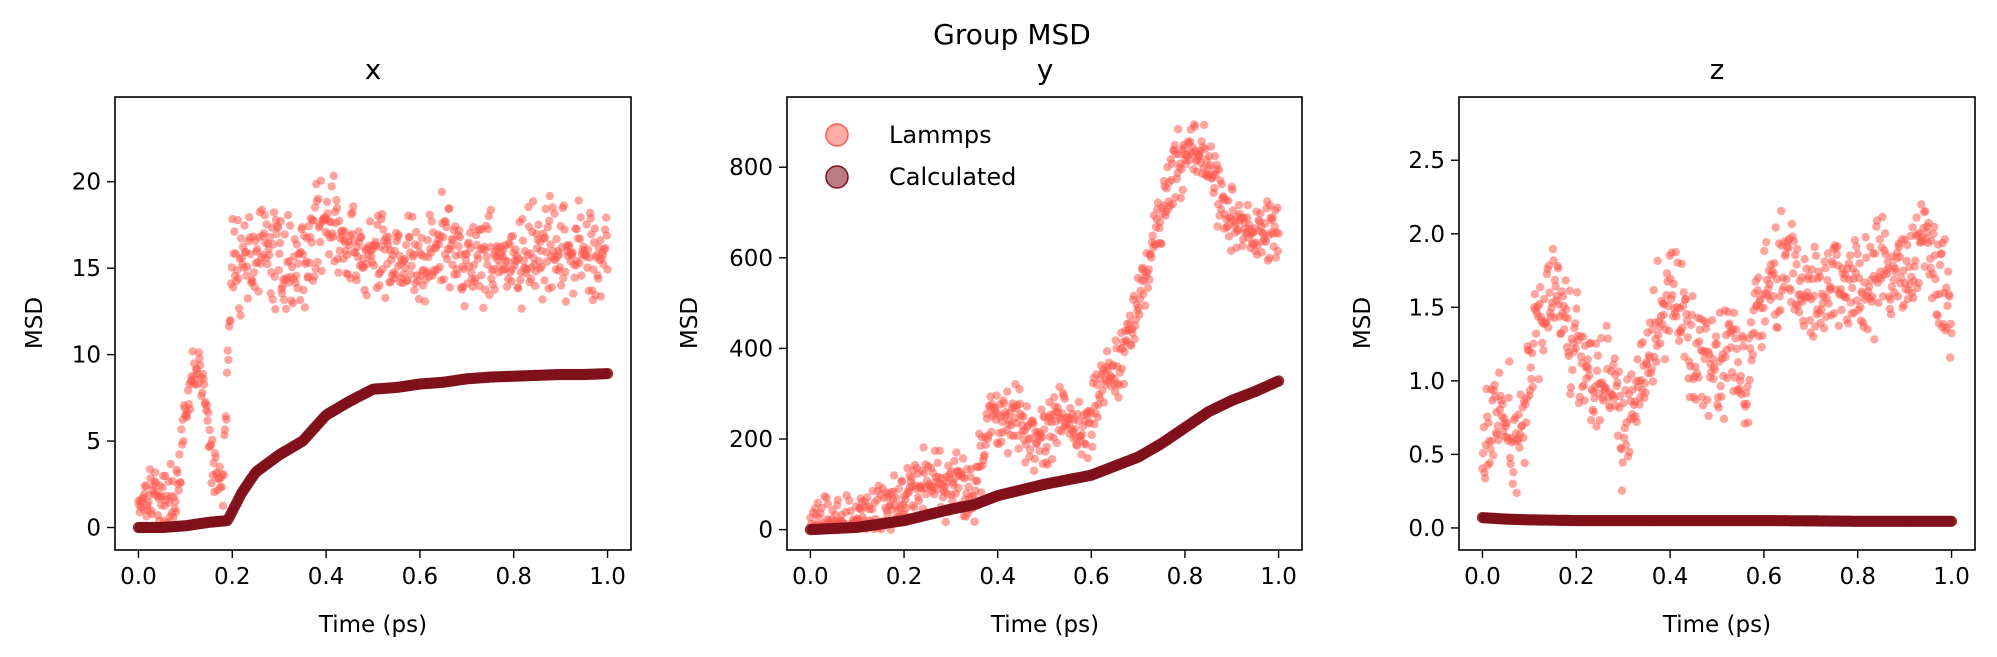  What do you see at coordinates (751, 259) in the screenshot?
I see `y-tick-label: 600` at bounding box center [751, 259].